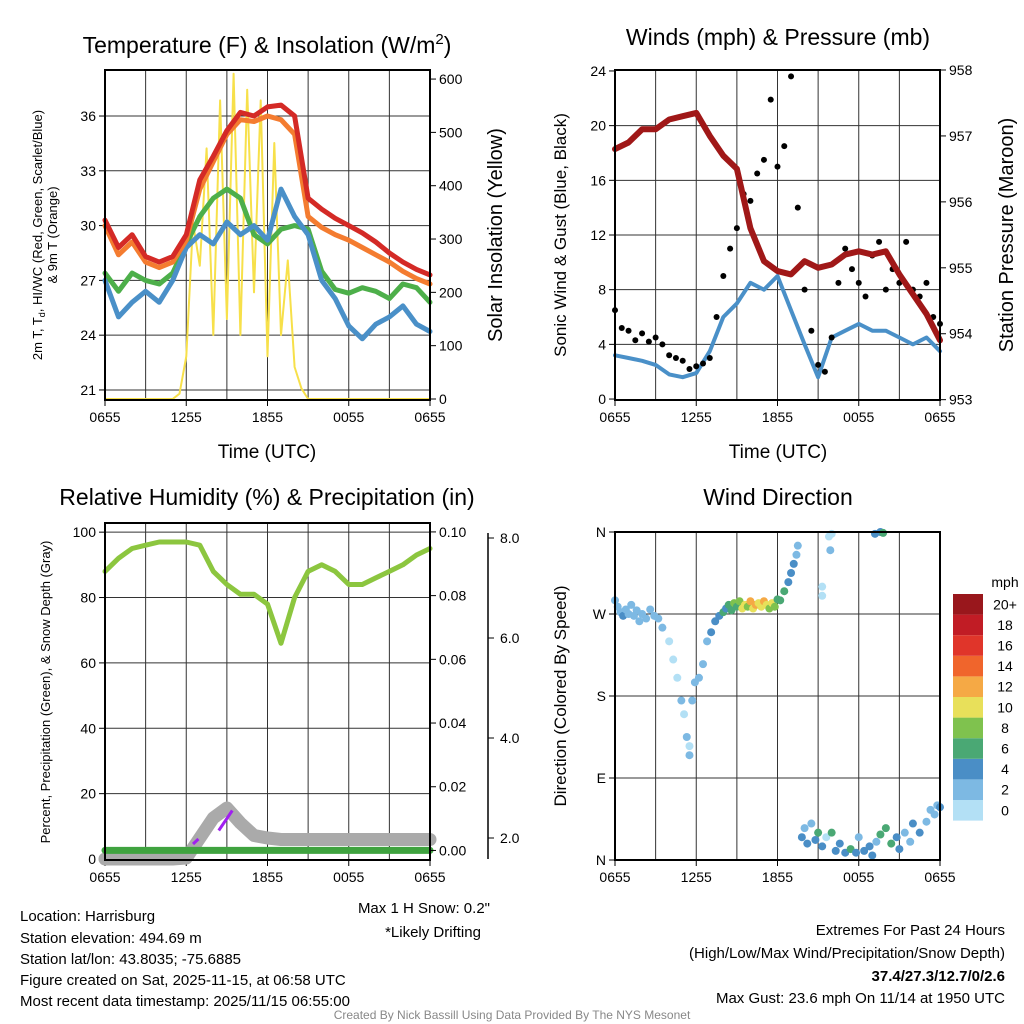  Describe the element at coordinates (130, 959) in the screenshot. I see `latlon-text: Station lat/lon: 43.8035; -75.6885` at that location.